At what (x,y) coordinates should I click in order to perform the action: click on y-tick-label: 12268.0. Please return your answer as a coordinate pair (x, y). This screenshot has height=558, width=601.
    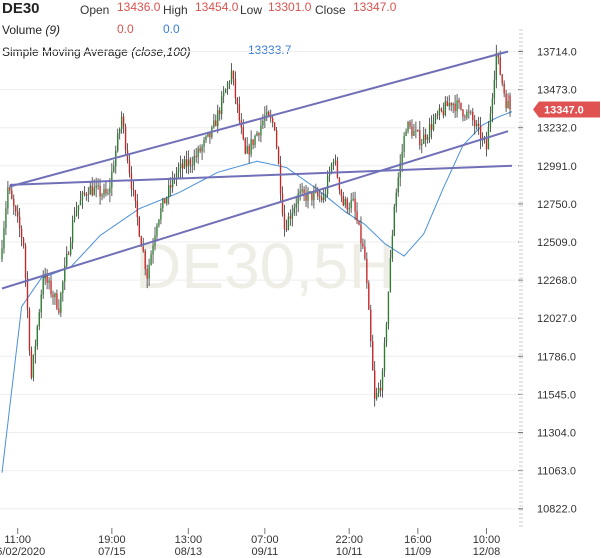
    Looking at the image, I should click on (557, 281).